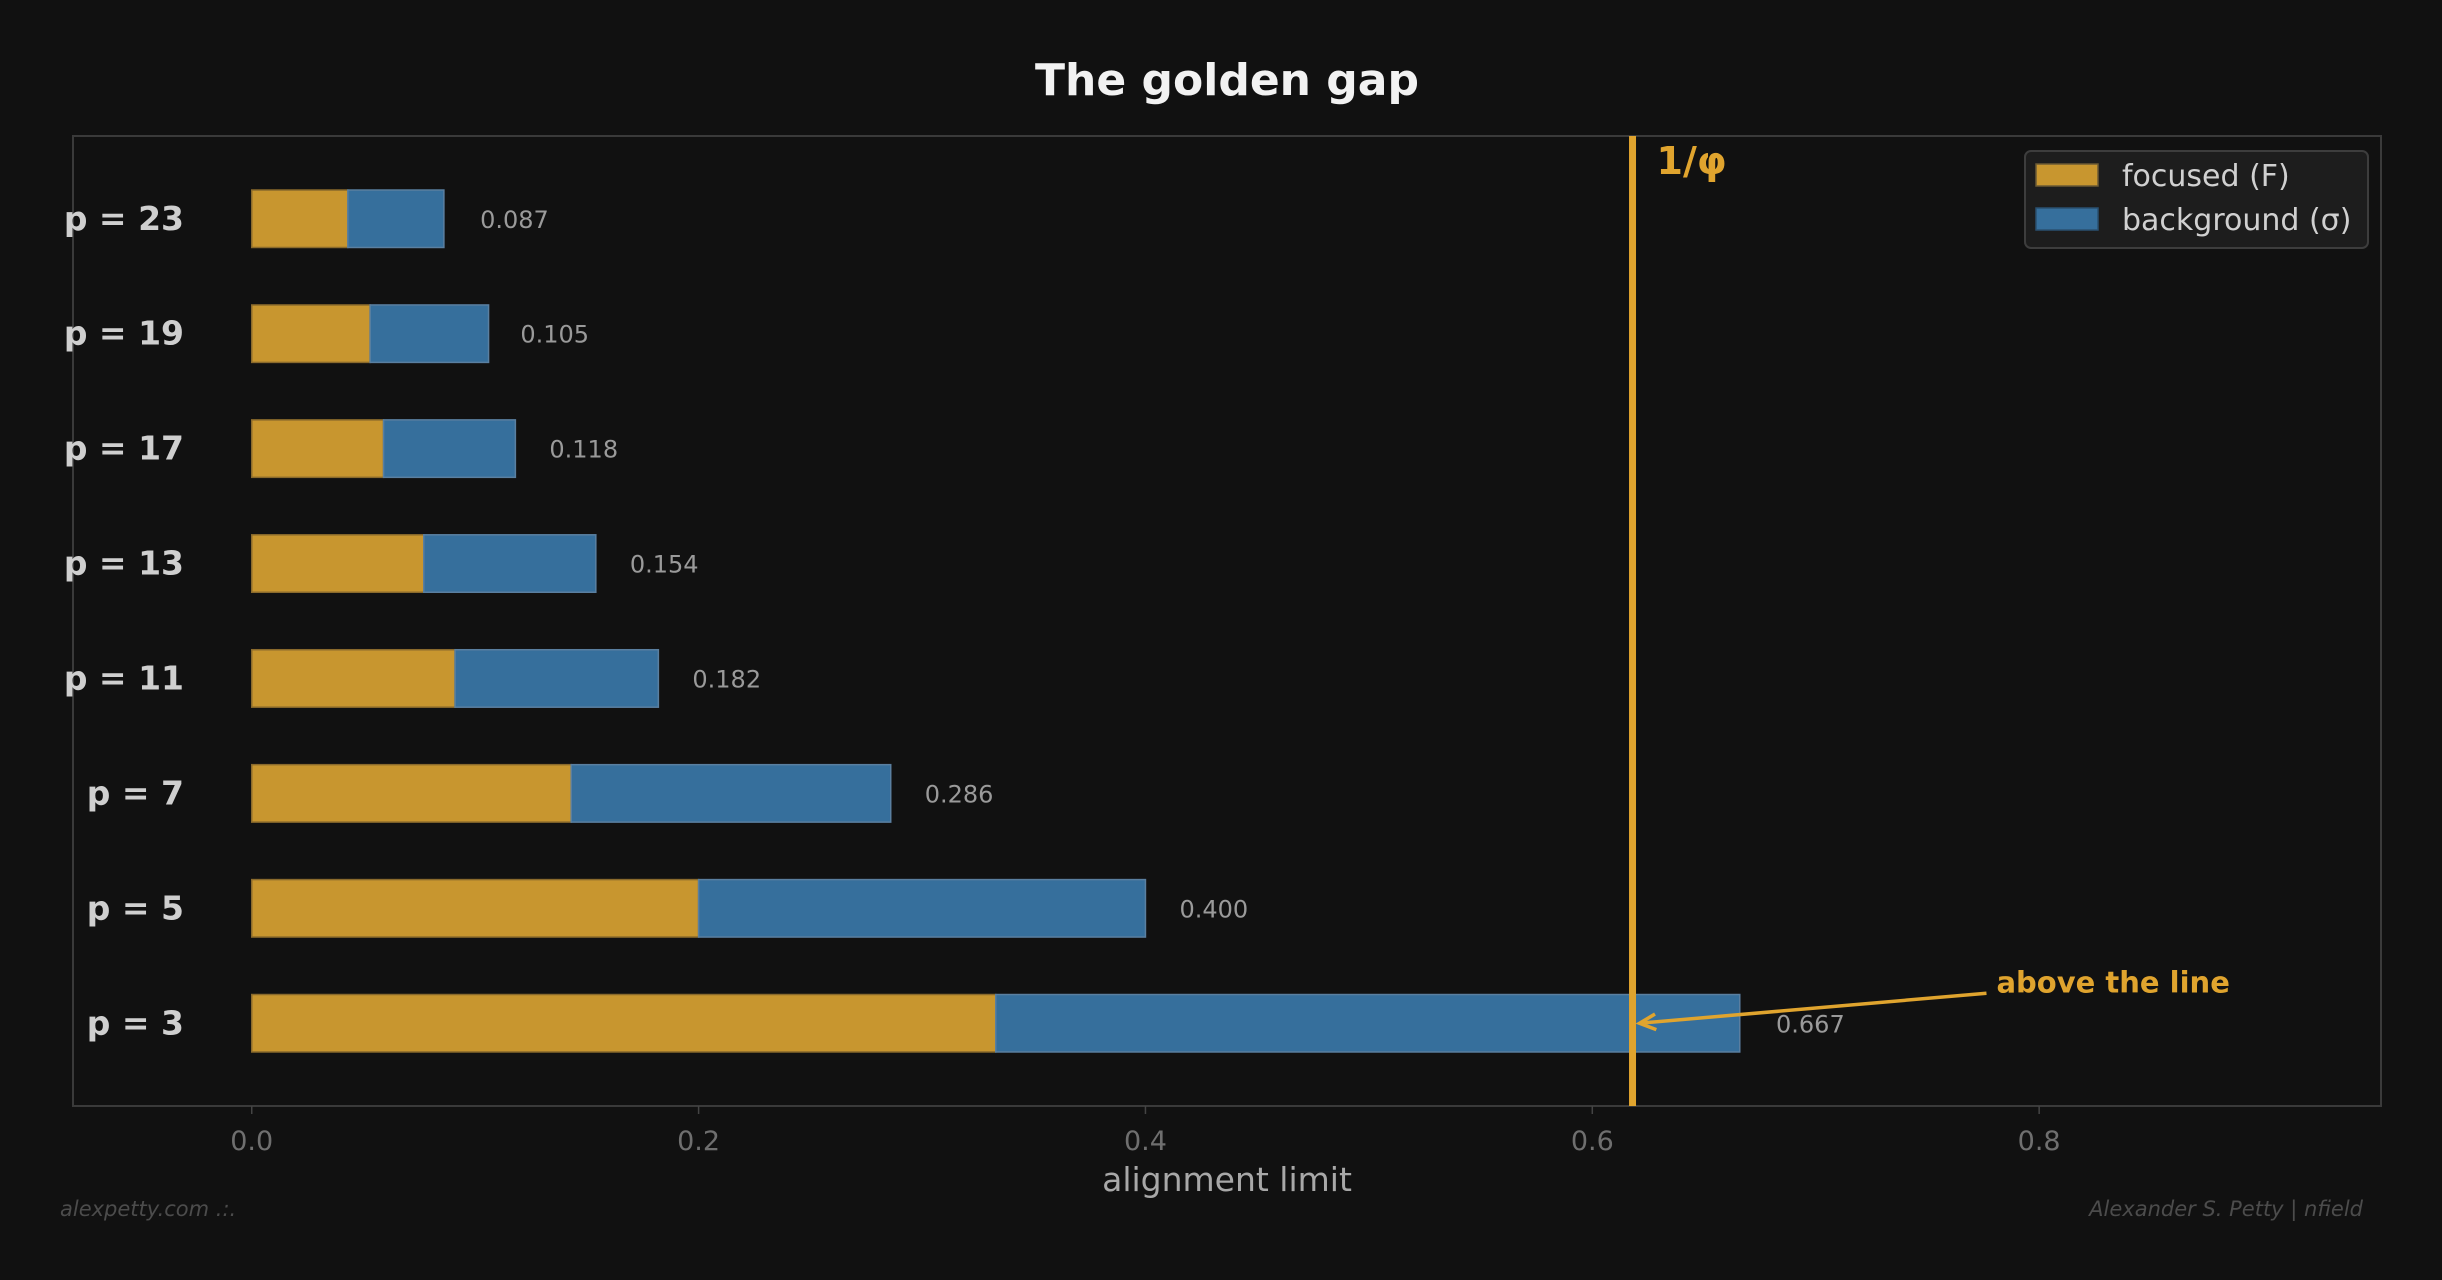 This screenshot has height=1280, width=2442. I want to click on value-label-p-17: 0.118, so click(583, 450).